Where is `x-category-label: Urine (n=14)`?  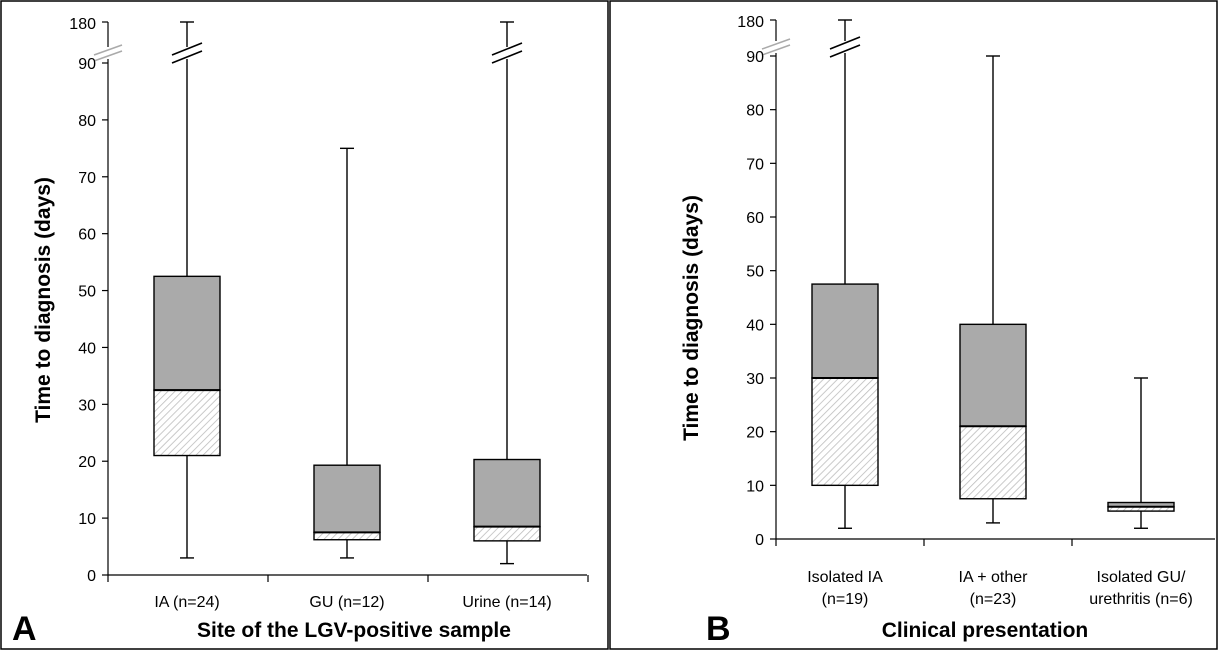
x-category-label: Urine (n=14) is located at coordinates (506, 602).